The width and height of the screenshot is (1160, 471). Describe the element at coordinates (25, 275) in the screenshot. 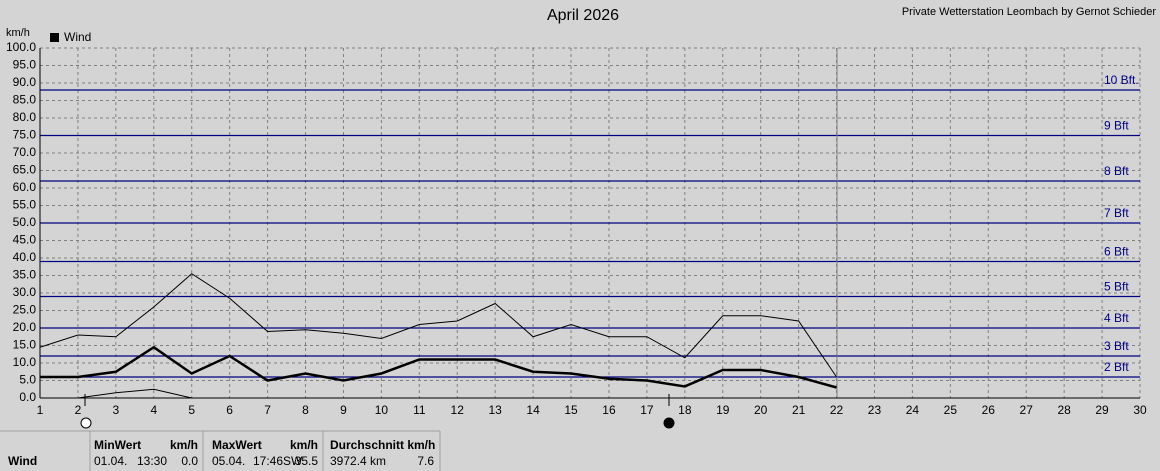

I see `y-tick-label: 35.0` at that location.